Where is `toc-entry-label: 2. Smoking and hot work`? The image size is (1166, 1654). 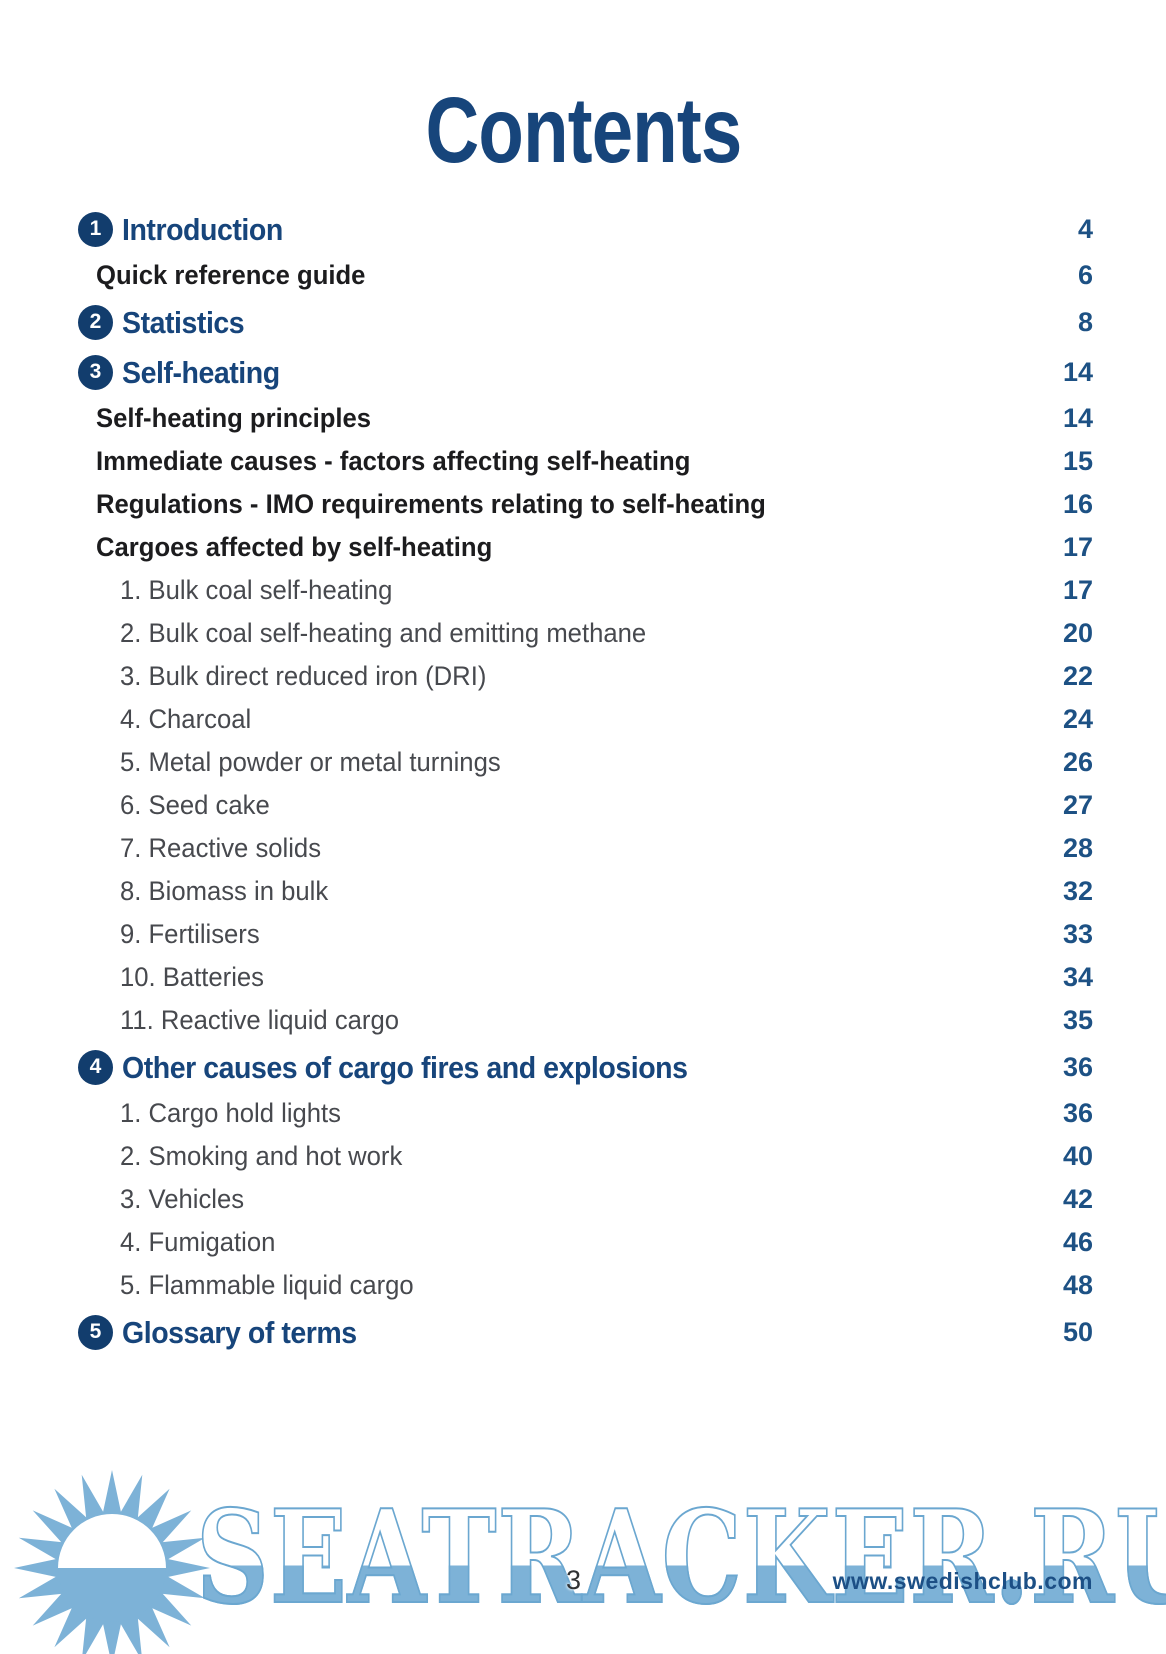 toc-entry-label: 2. Smoking and hot work is located at coordinates (261, 1156).